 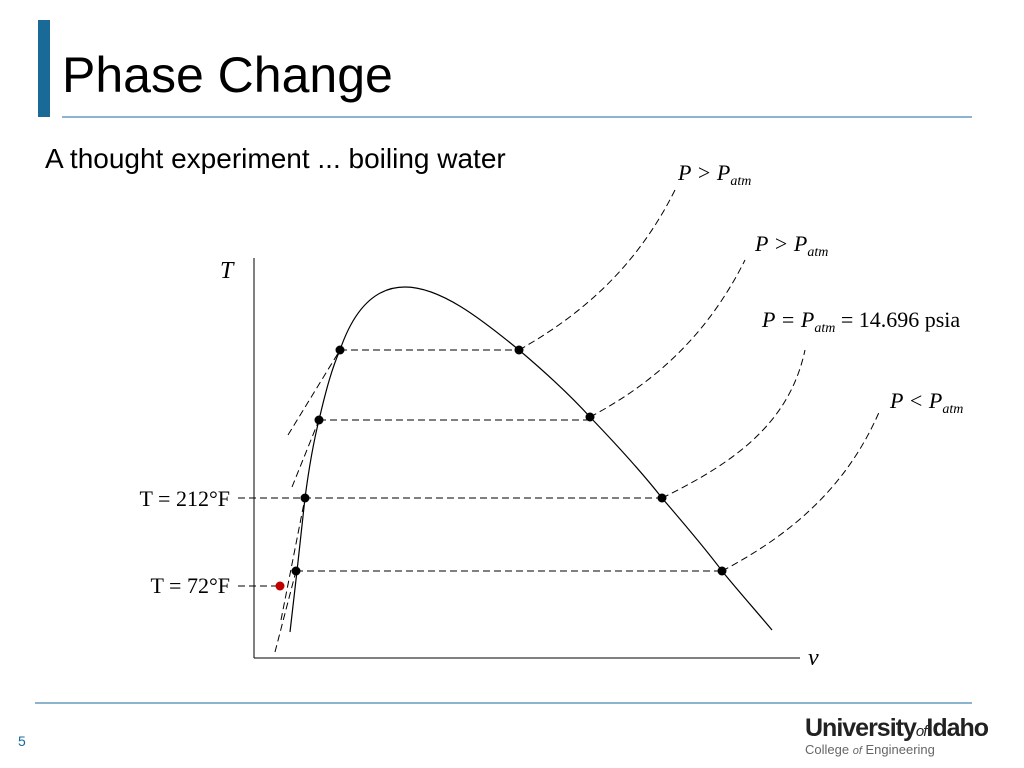 What do you see at coordinates (813, 658) in the screenshot?
I see `x-axis-label: v` at bounding box center [813, 658].